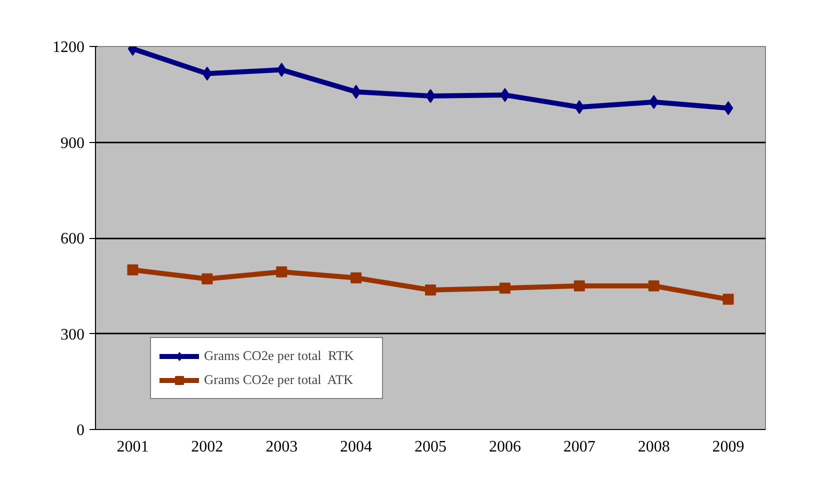  What do you see at coordinates (80, 430) in the screenshot?
I see `y-tick-label: 0` at bounding box center [80, 430].